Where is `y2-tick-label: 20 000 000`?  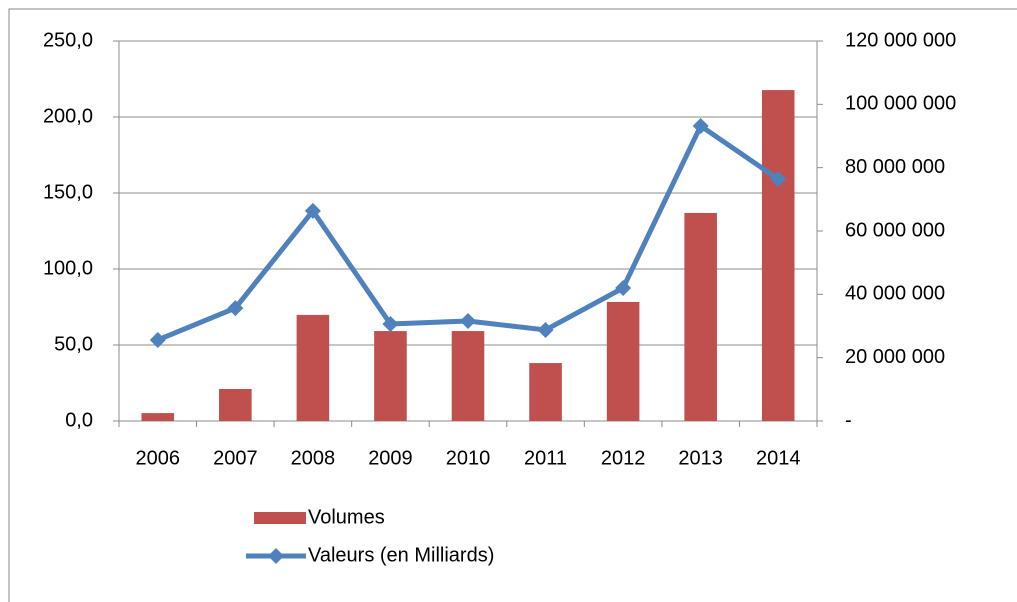 y2-tick-label: 20 000 000 is located at coordinates (895, 357).